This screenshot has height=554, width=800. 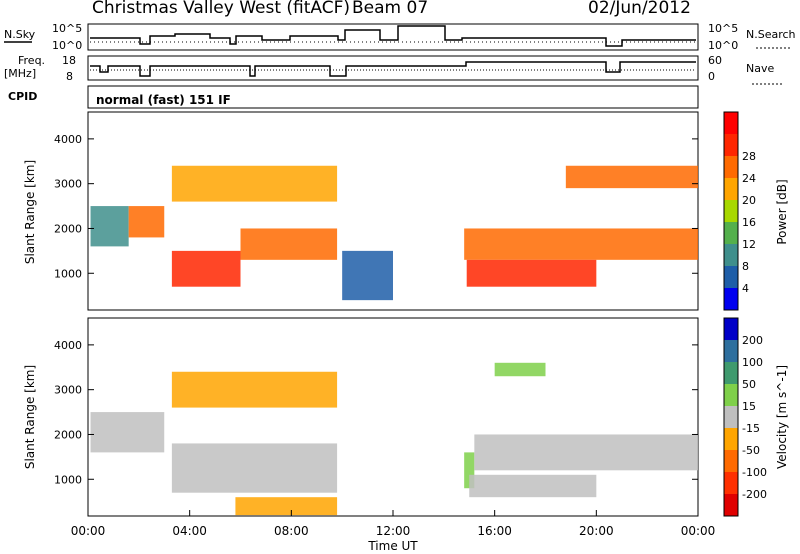 I want to click on beam-title: Beam 07, so click(x=390, y=9).